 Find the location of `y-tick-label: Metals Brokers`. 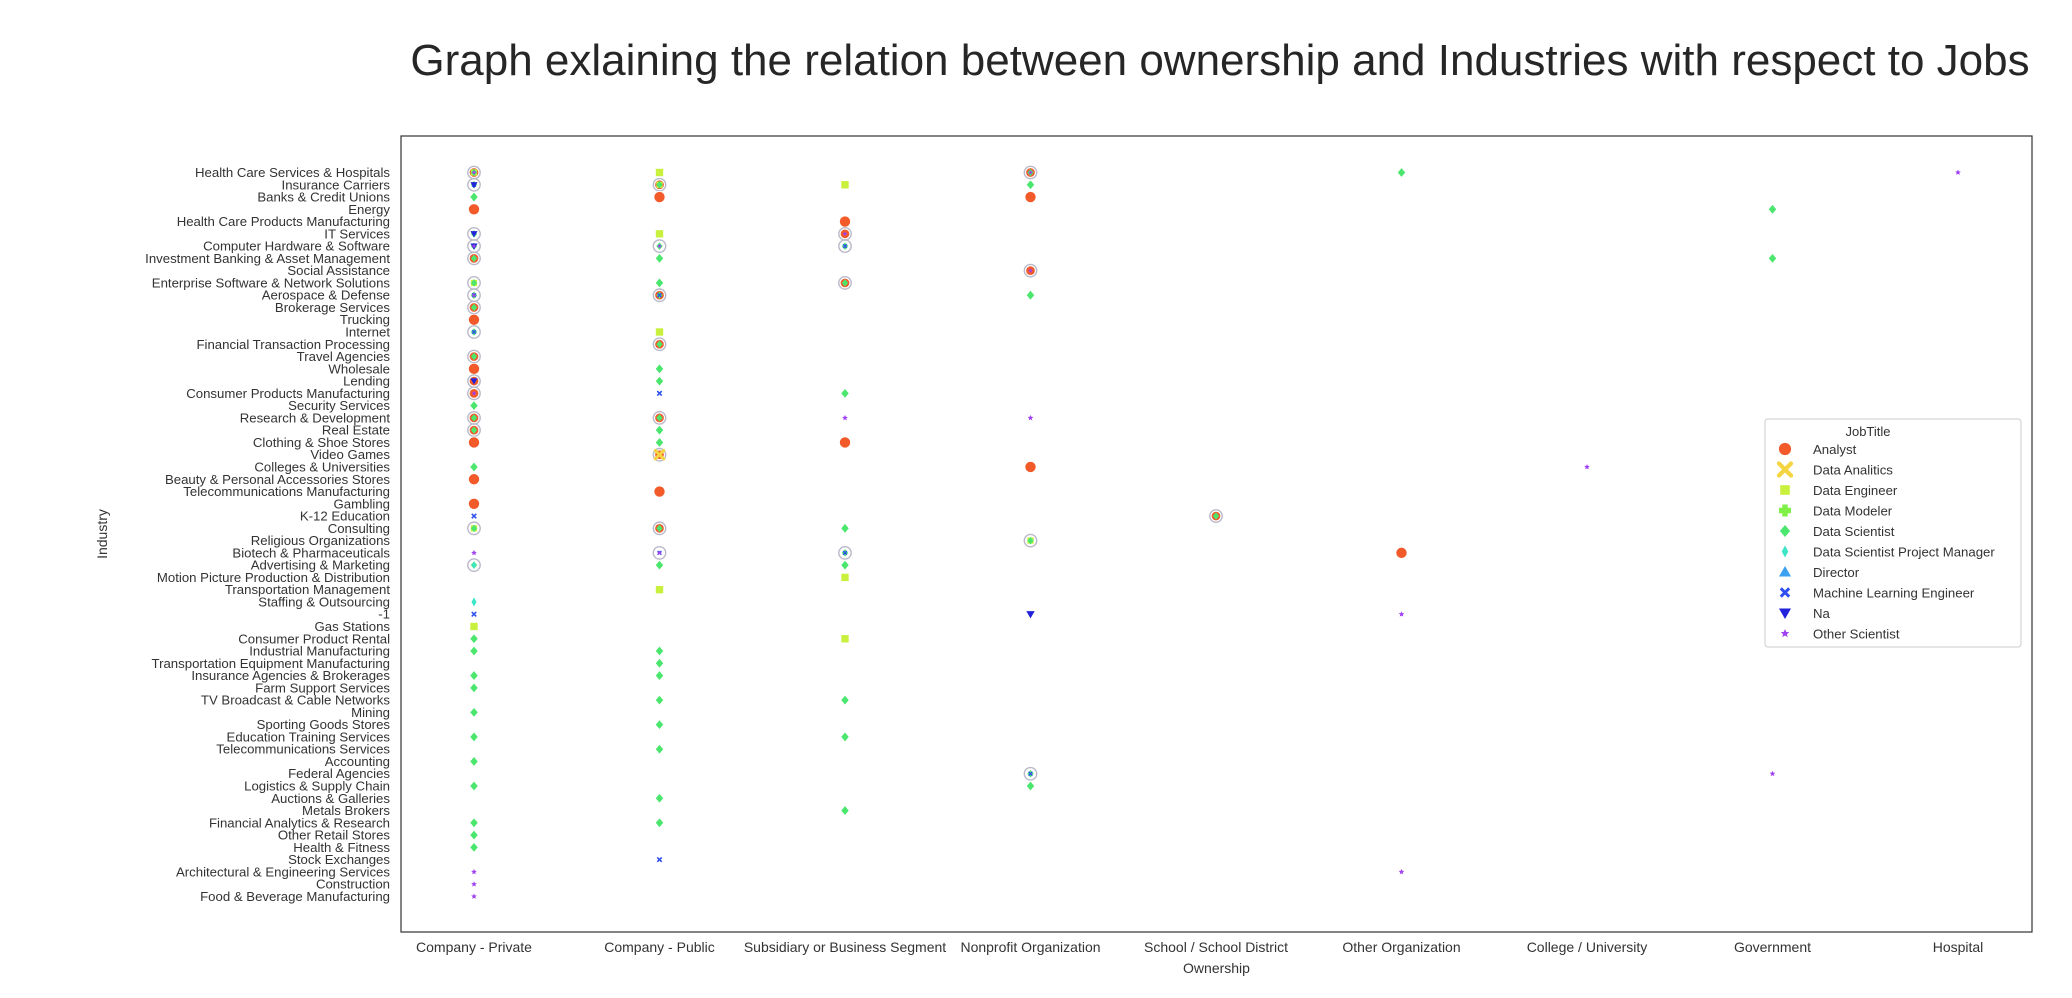

y-tick-label: Metals Brokers is located at coordinates (346, 810).